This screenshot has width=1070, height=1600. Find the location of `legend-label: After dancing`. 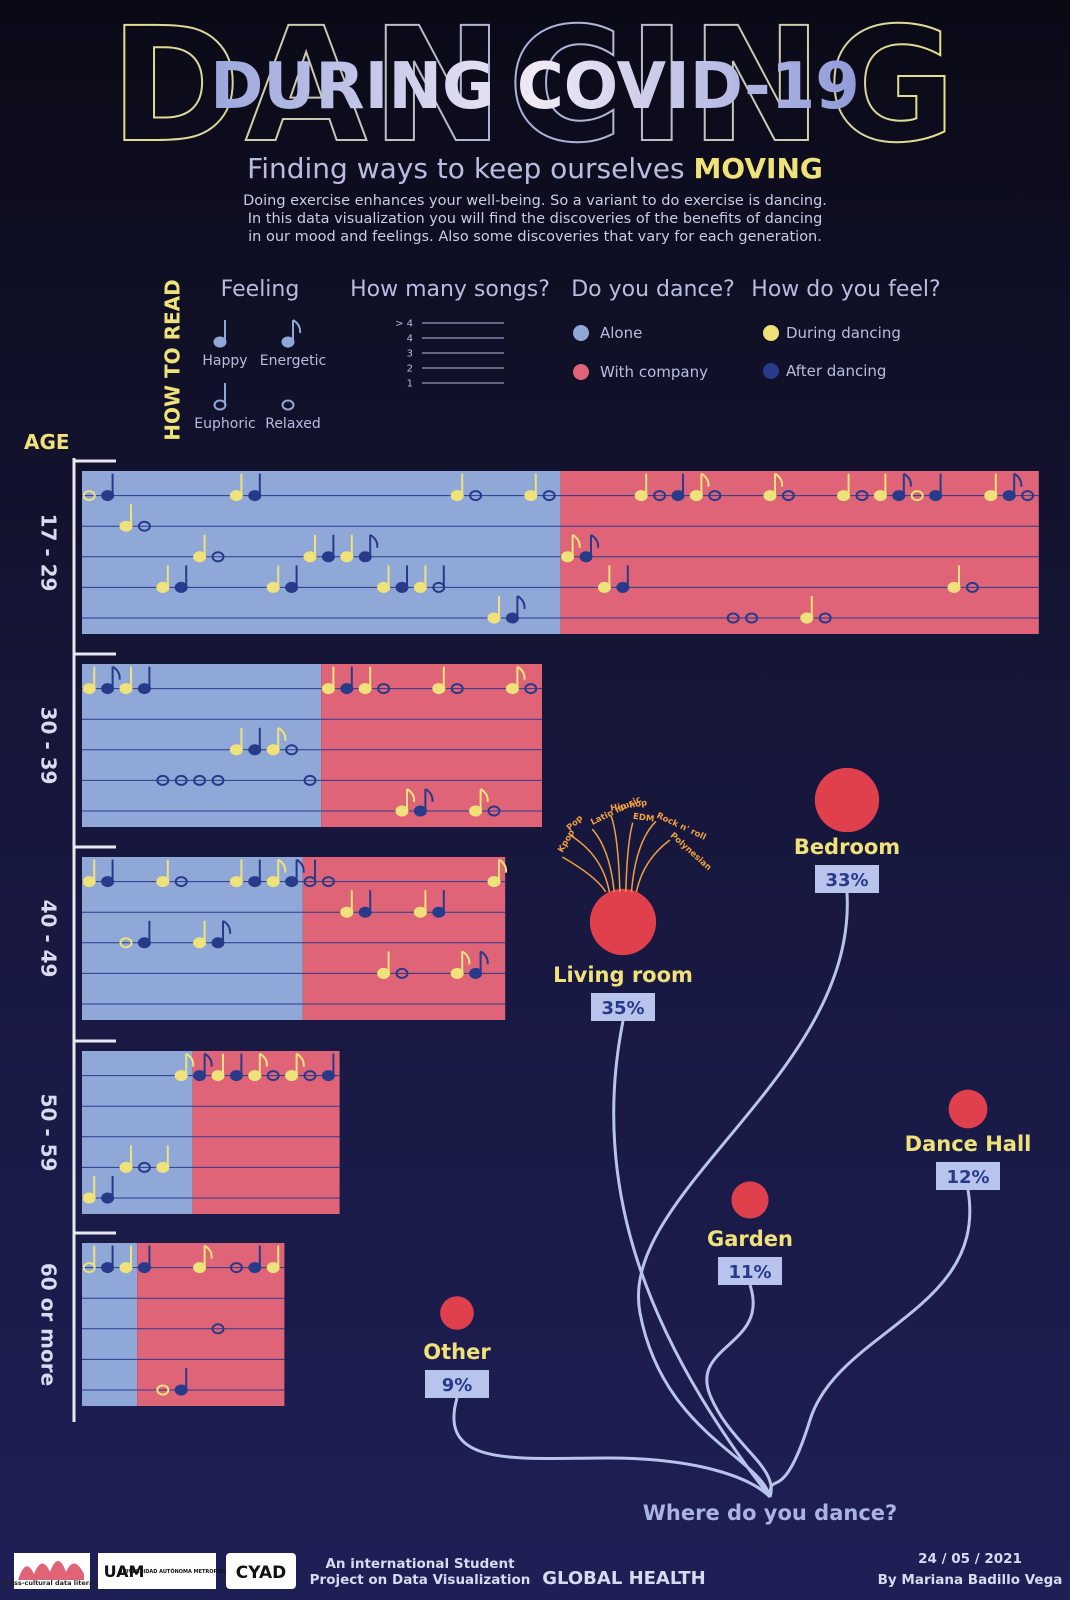

legend-label: After dancing is located at coordinates (836, 371).